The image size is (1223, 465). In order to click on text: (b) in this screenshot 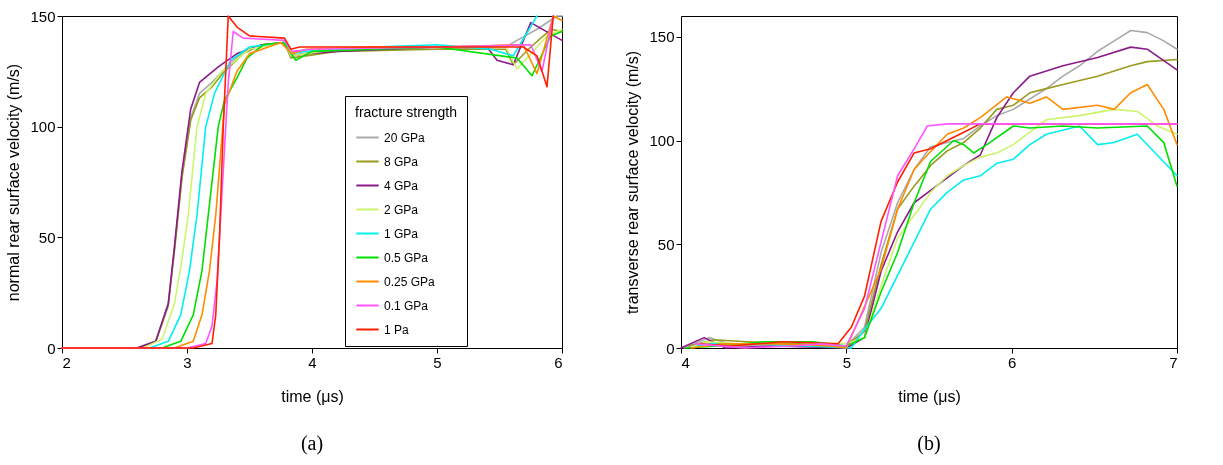, I will do `click(929, 443)`.